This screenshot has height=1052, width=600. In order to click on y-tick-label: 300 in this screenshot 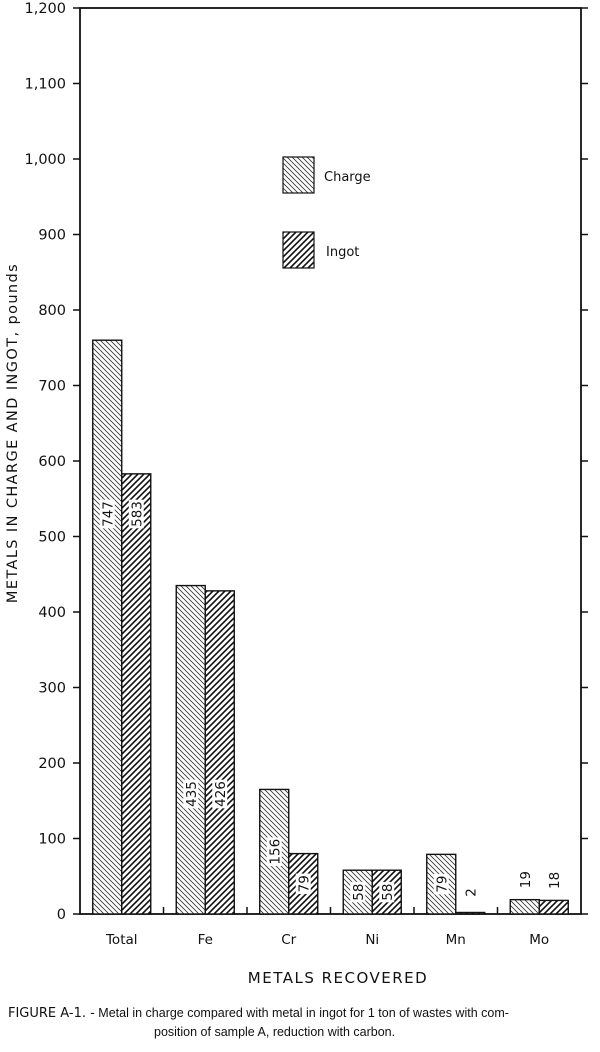, I will do `click(52, 689)`.